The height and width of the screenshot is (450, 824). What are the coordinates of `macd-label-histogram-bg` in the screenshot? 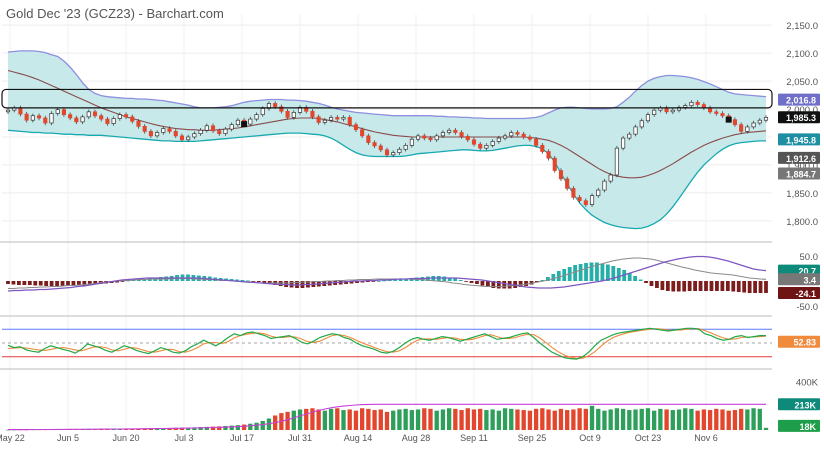 It's located at (799, 293).